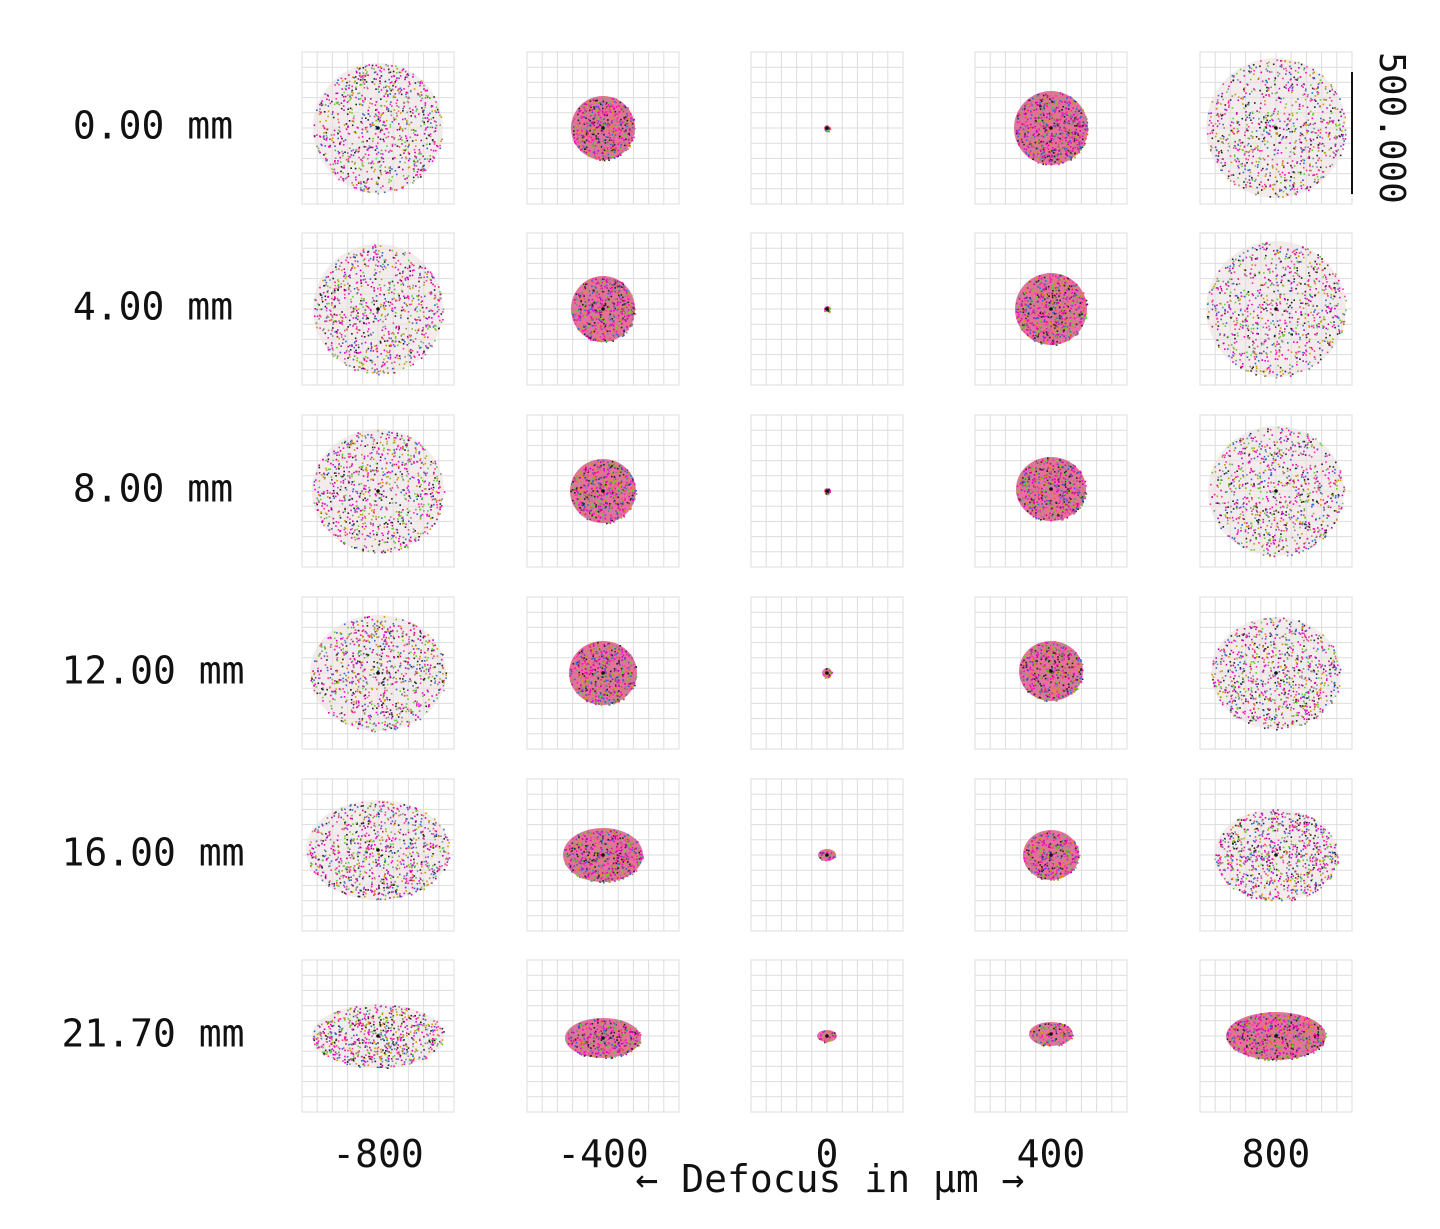 The height and width of the screenshot is (1229, 1440). I want to click on spot-cell-r3-c3, so click(1051, 673).